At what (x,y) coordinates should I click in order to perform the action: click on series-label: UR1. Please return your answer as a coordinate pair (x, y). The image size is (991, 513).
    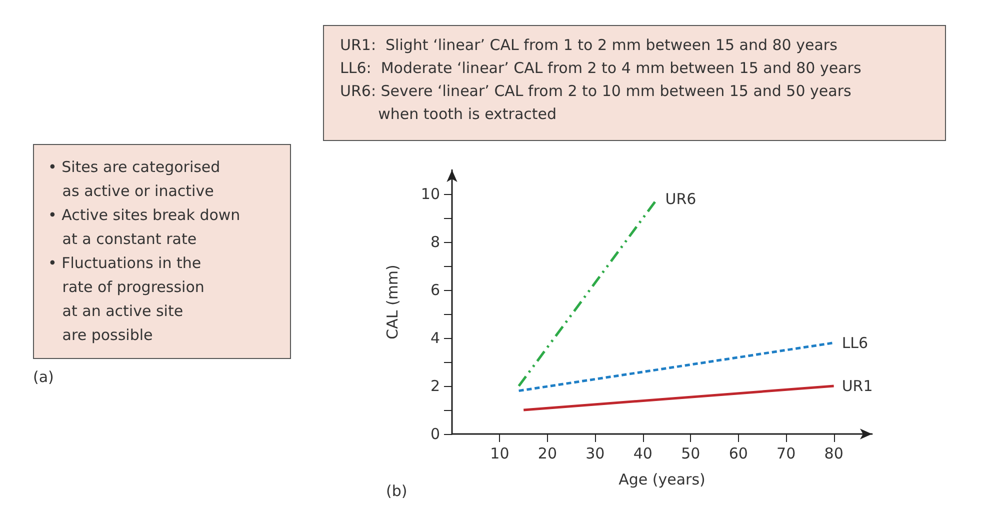
    Looking at the image, I should click on (857, 386).